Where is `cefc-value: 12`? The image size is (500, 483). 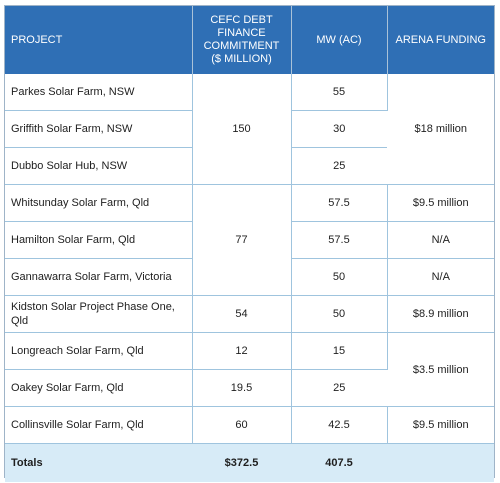
cefc-value: 12 is located at coordinates (242, 351).